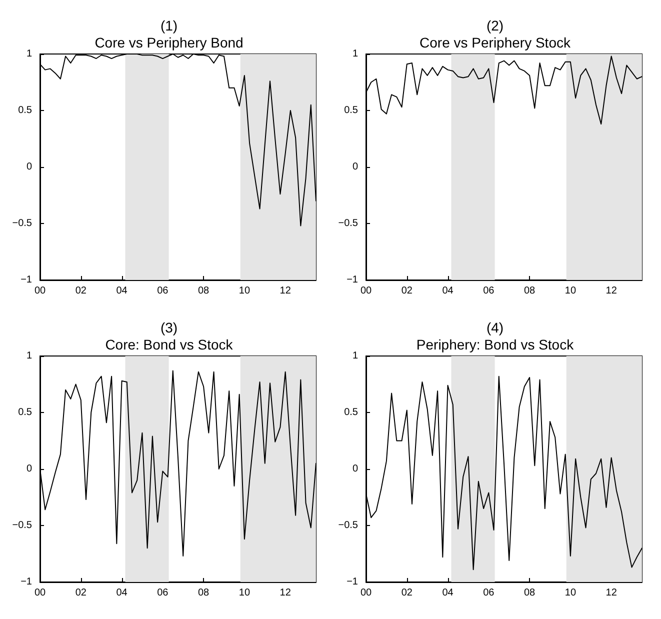  I want to click on chart-title: (4) Periphery: Bond vs Stock, so click(495, 336).